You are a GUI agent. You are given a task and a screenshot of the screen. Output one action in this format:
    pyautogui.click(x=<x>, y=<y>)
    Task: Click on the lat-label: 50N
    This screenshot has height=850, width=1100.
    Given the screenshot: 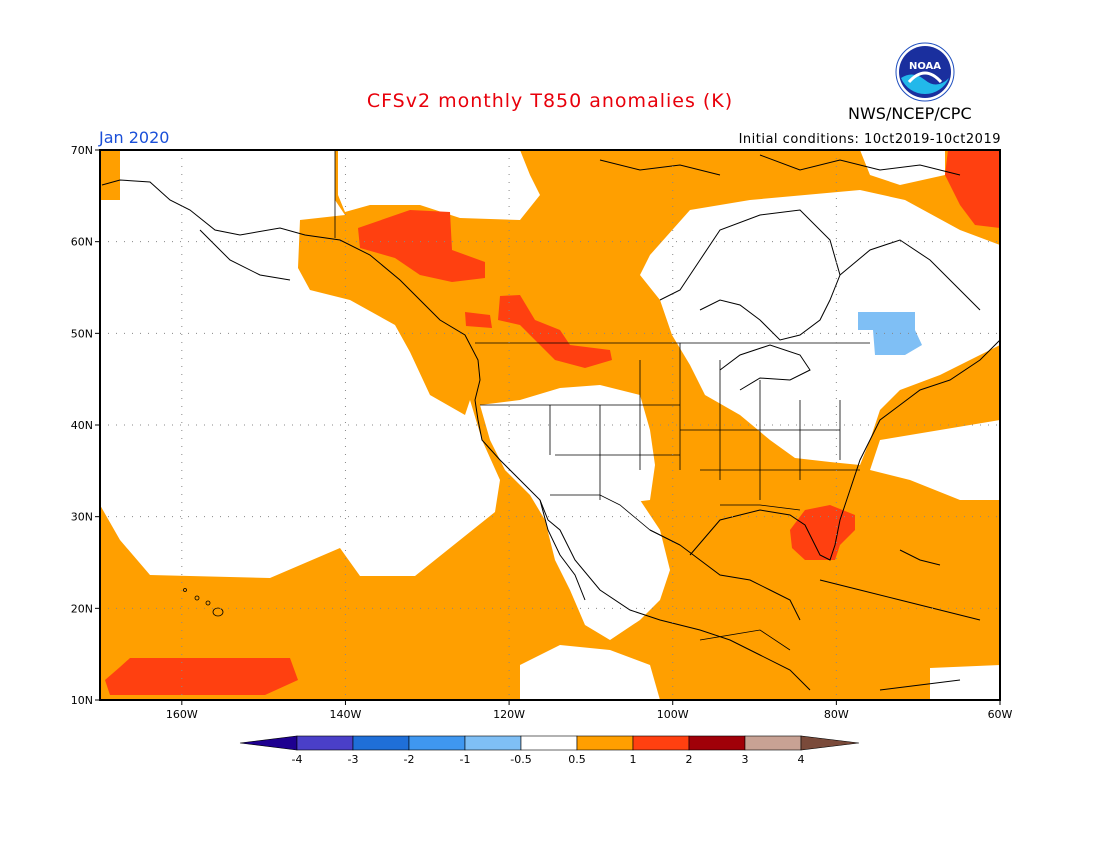 What is the action you would take?
    pyautogui.click(x=82, y=333)
    